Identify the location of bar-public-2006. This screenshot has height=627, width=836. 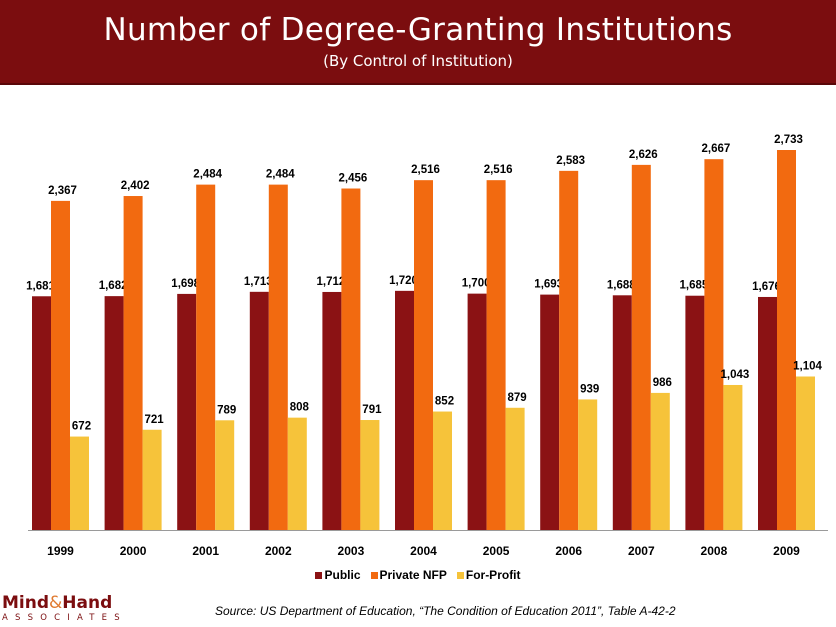
(550, 412).